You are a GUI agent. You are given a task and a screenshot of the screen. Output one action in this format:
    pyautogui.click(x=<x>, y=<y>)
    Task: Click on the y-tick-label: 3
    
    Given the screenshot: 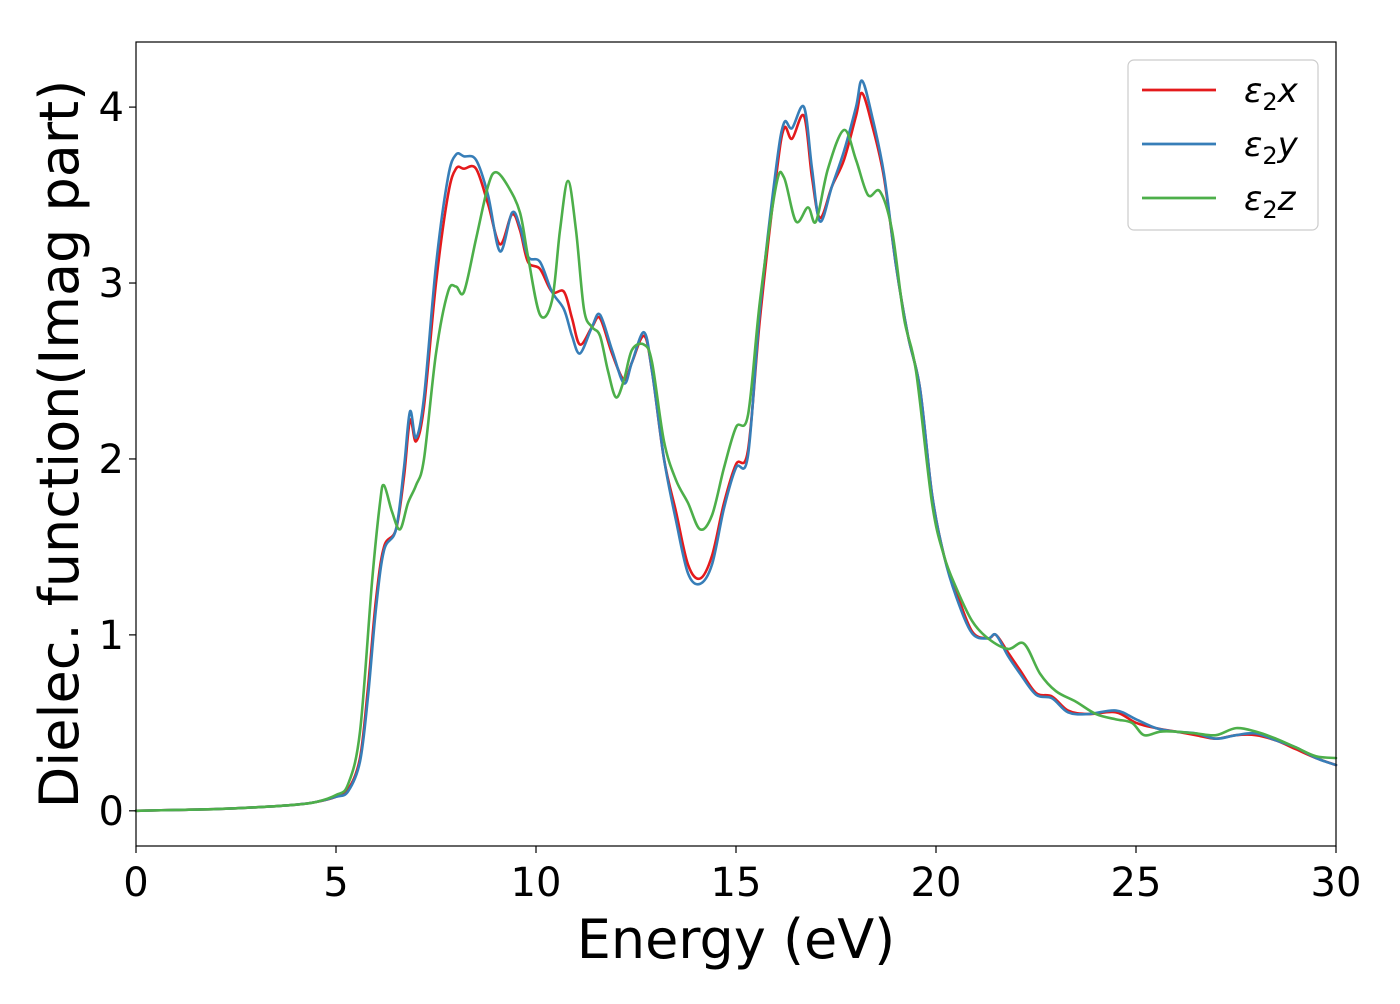 What is the action you would take?
    pyautogui.click(x=111, y=284)
    